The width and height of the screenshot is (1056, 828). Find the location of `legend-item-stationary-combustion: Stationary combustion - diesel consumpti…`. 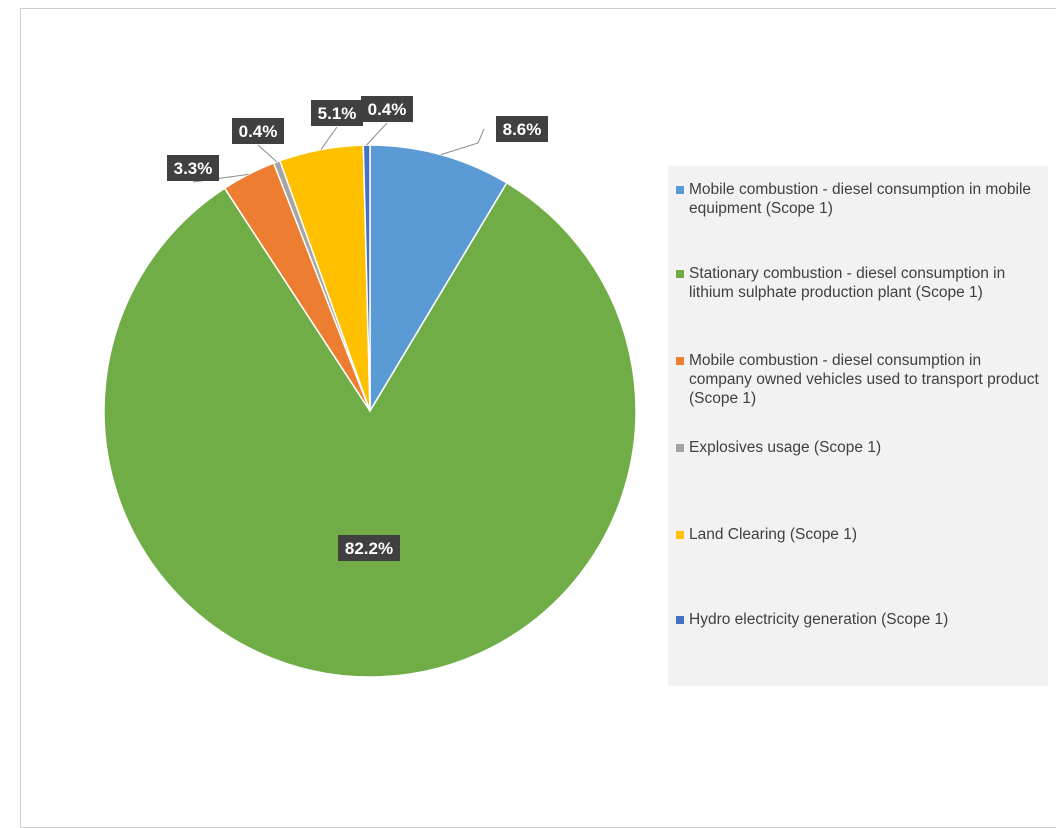

legend-item-stationary-combustion: Stationary combustion - diesel consumpti… is located at coordinates (862, 283).